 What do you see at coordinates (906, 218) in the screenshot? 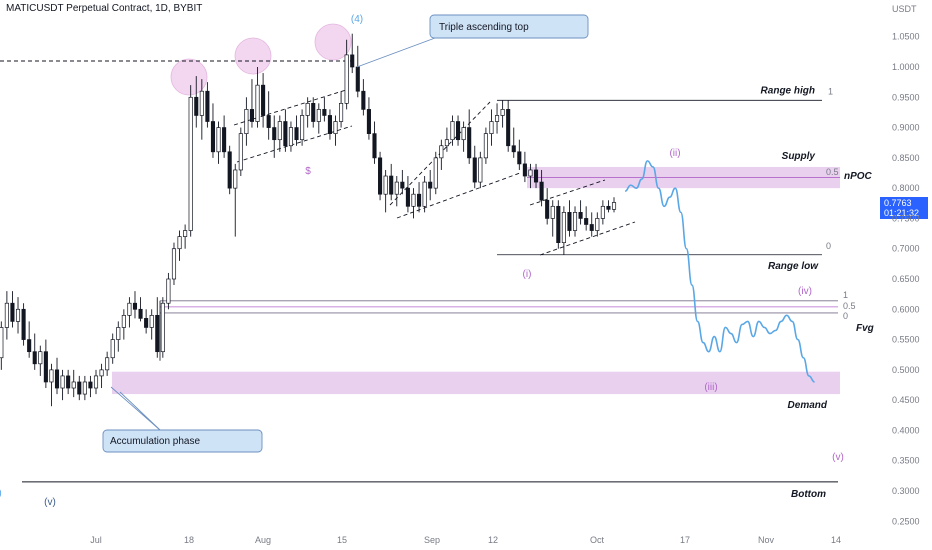
I see `y-tick-label-6: 0.7500` at bounding box center [906, 218].